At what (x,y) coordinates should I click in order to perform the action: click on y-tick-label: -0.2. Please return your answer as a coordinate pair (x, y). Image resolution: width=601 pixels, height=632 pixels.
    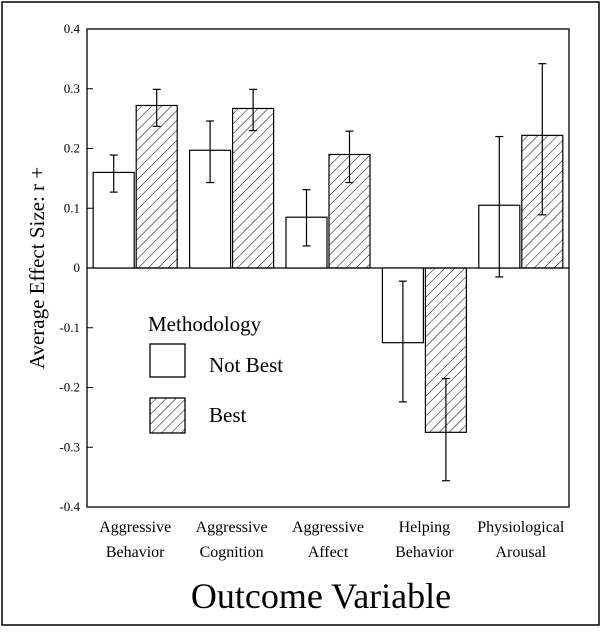
    Looking at the image, I should click on (69, 387).